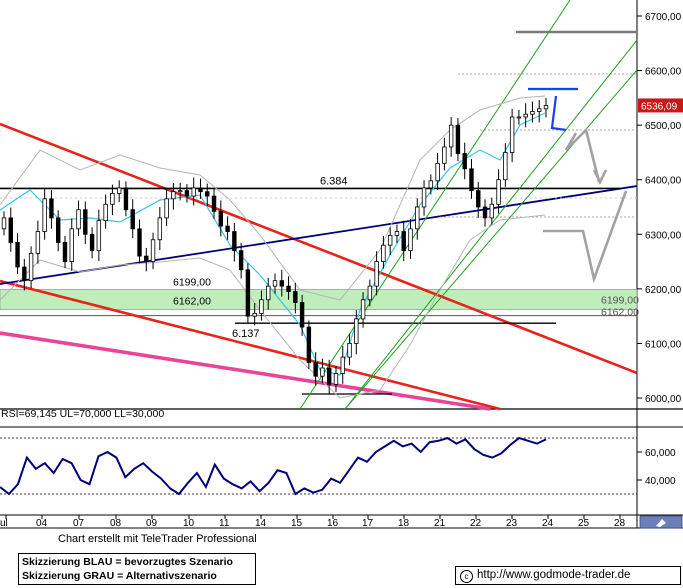  Describe the element at coordinates (512, 523) in the screenshot. I see `date-tick-label: 23` at that location.